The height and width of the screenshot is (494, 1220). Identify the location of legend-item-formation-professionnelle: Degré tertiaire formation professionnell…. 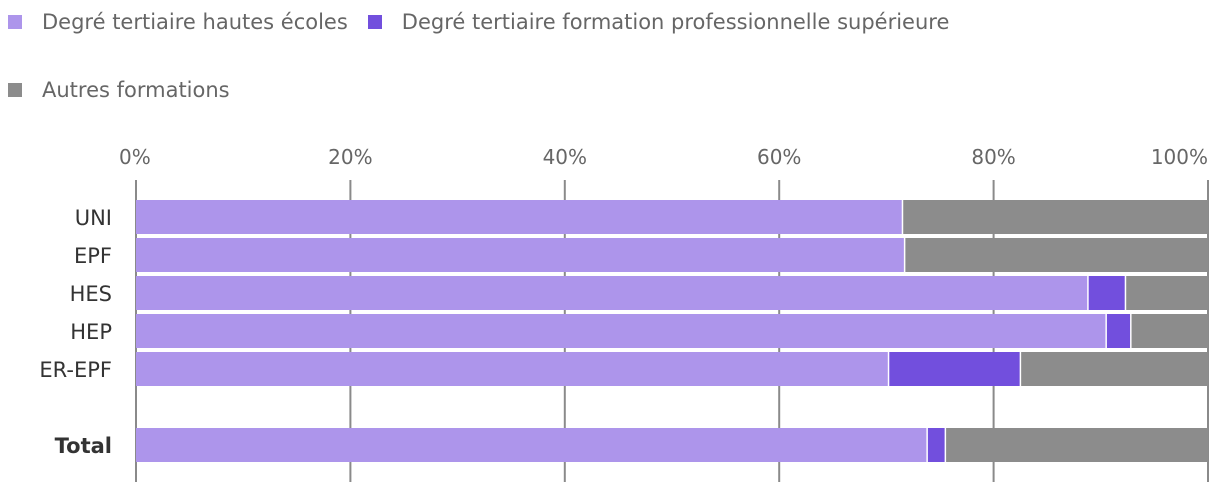
(658, 22).